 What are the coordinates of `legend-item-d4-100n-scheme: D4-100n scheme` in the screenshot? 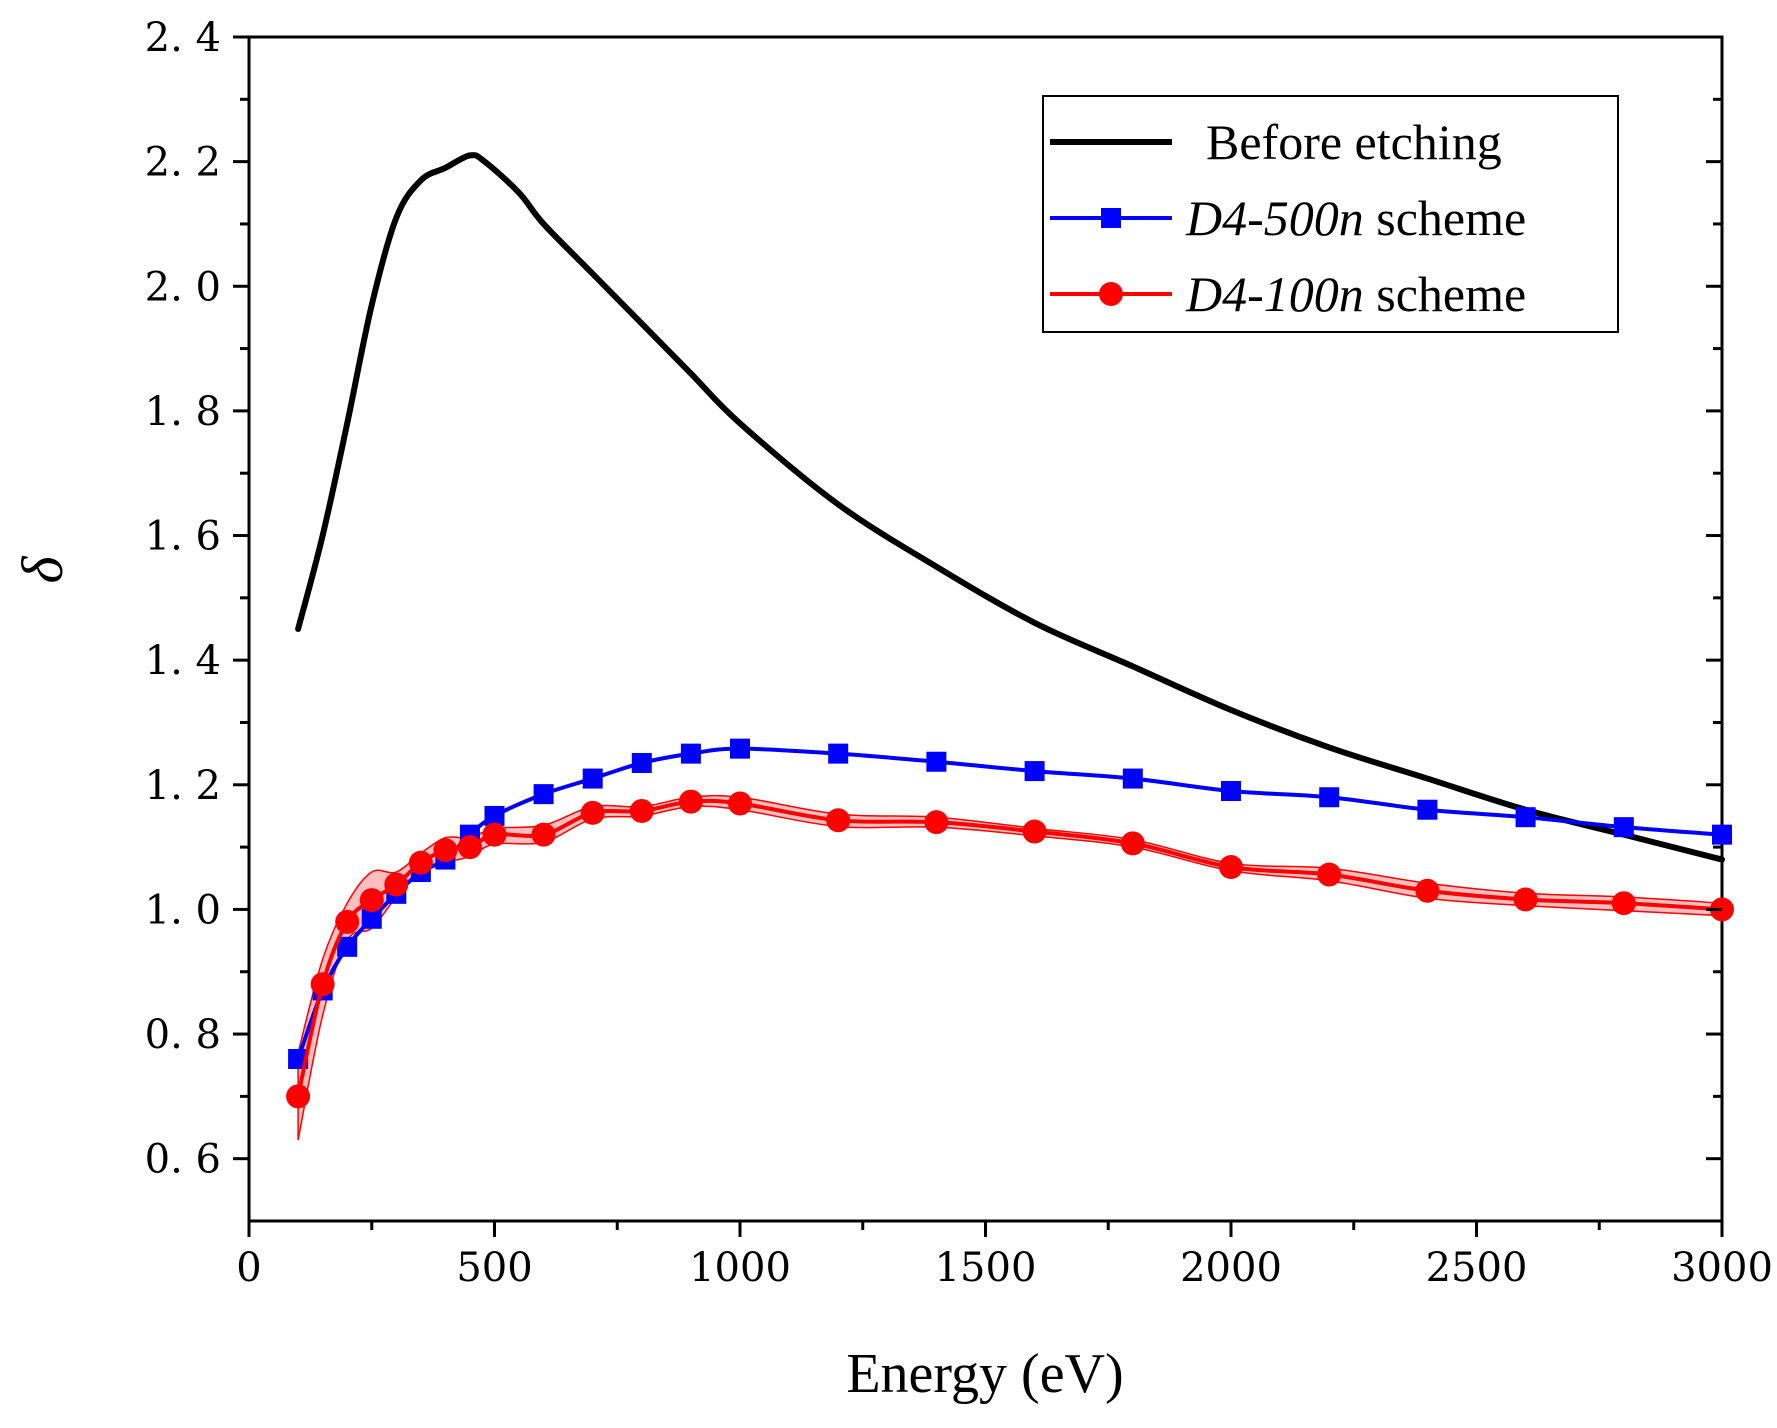 It's located at (1288, 294).